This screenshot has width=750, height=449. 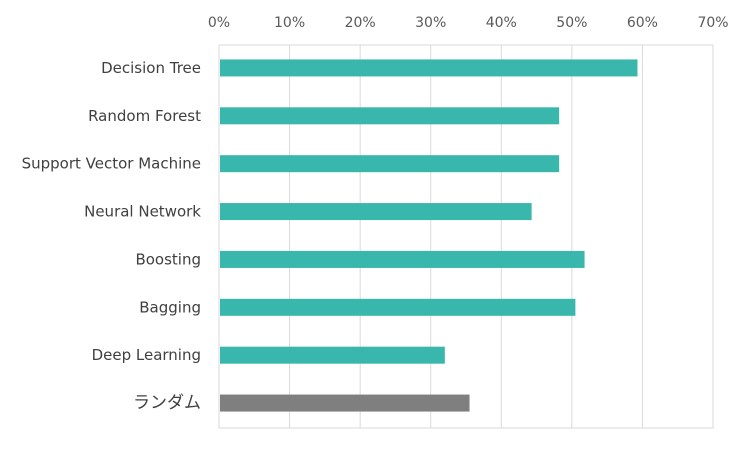 I want to click on x-axis-ticks: 0% 10% 20% 30% 40% 50% 60% 70%, so click(x=468, y=23).